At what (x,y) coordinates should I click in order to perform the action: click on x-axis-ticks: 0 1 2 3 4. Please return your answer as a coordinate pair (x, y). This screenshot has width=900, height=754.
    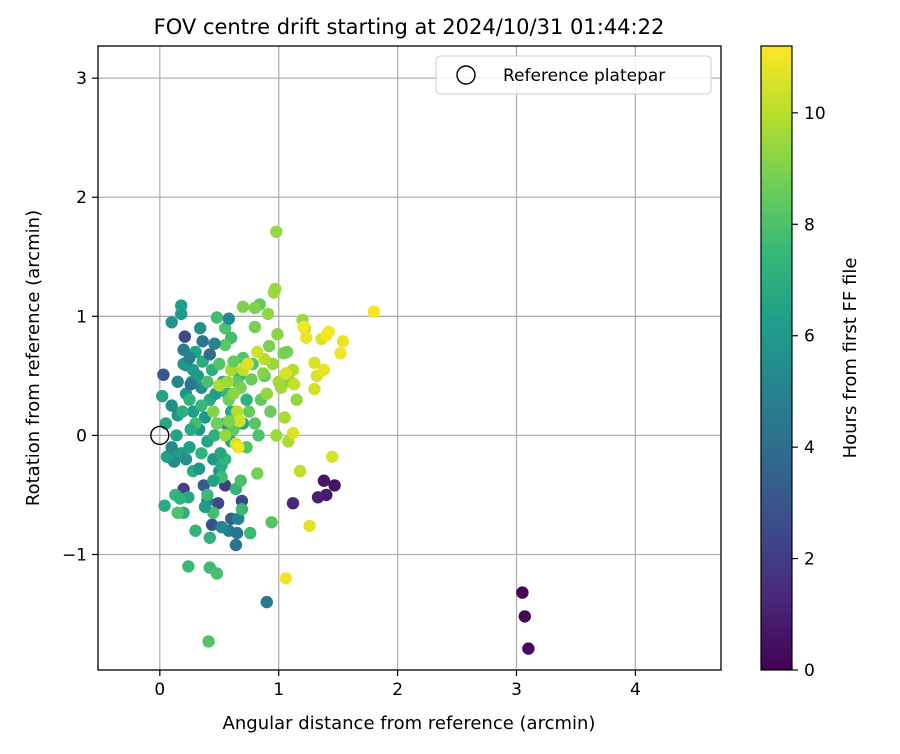
    Looking at the image, I should click on (397, 685).